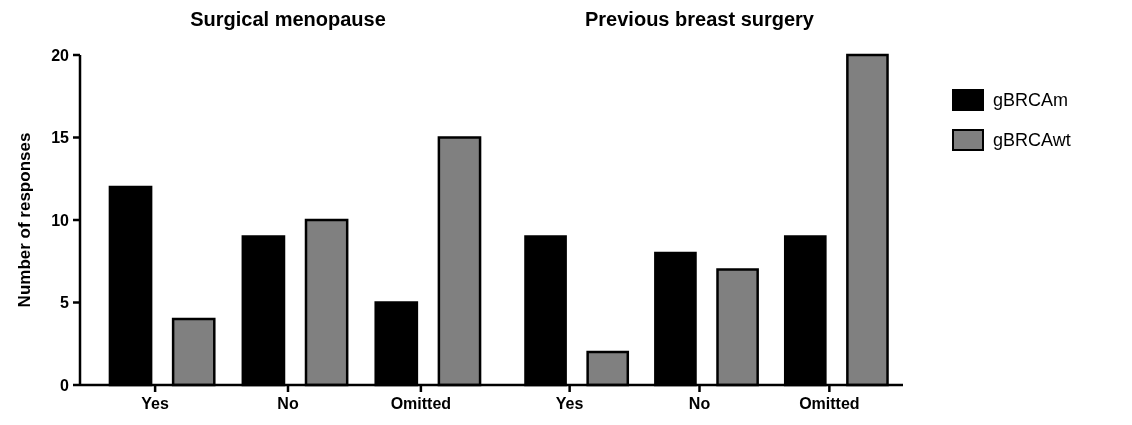  Describe the element at coordinates (288, 19) in the screenshot. I see `chart-title: Surgical menopause` at that location.